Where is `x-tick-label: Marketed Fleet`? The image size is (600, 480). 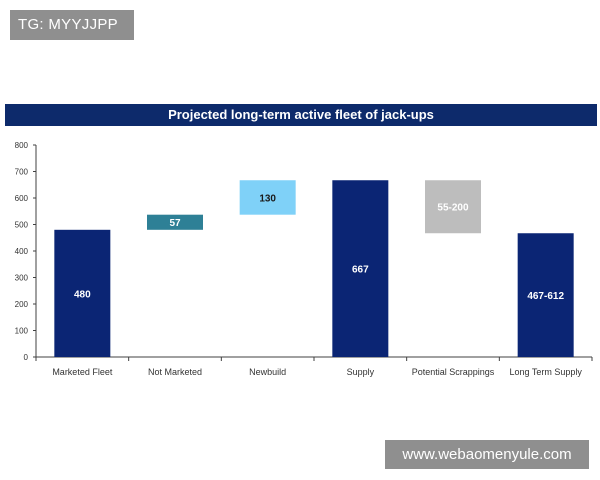 x-tick-label: Marketed Fleet is located at coordinates (82, 372).